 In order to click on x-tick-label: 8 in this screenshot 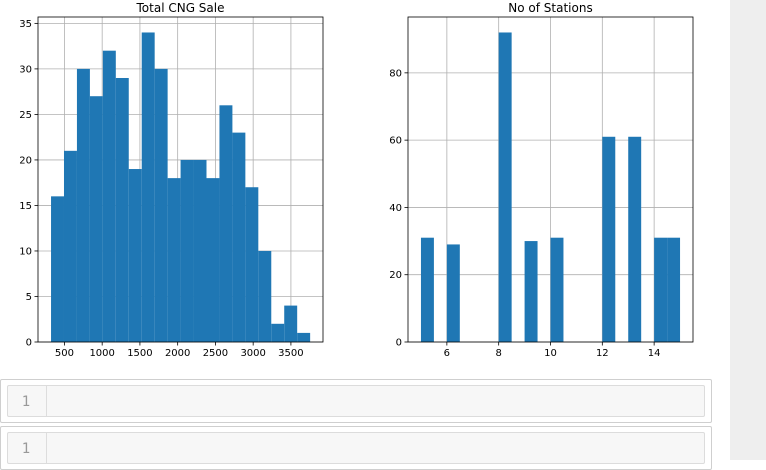, I will do `click(498, 353)`.